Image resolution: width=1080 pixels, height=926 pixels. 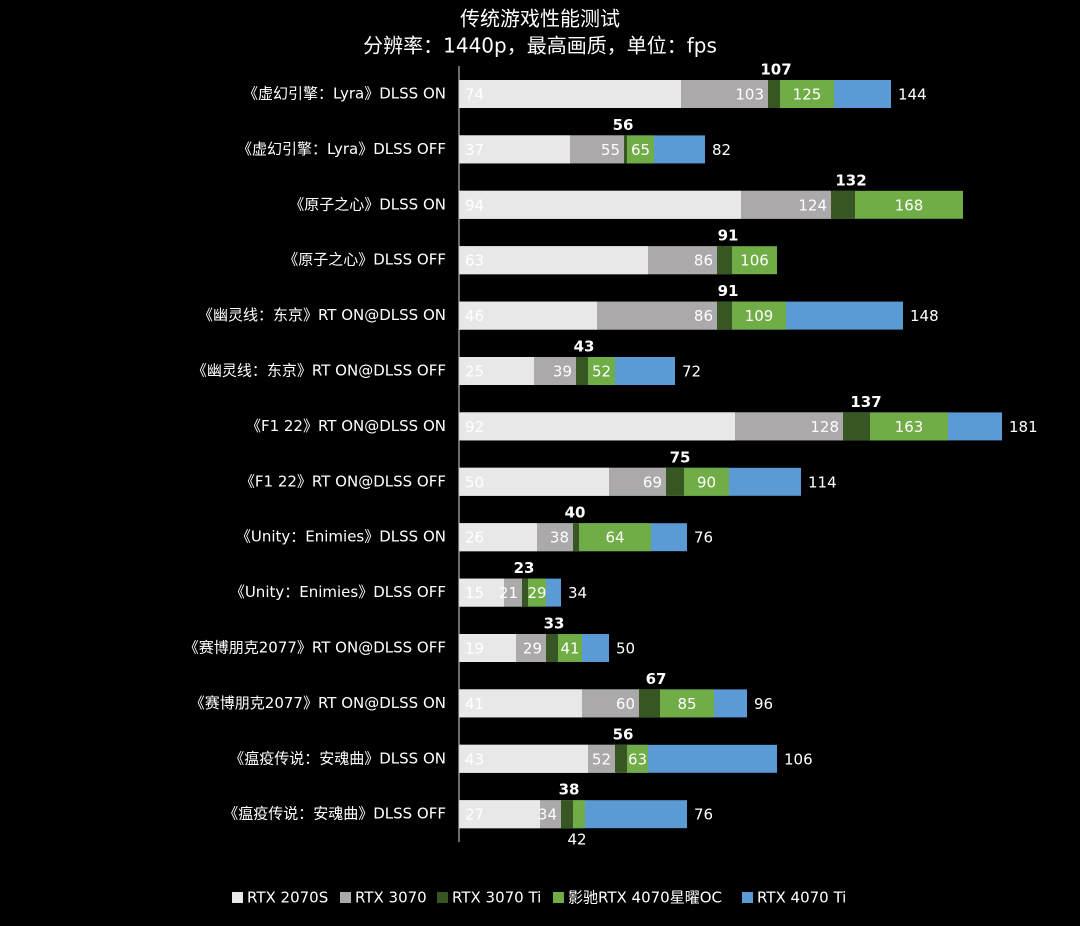 What do you see at coordinates (287, 898) in the screenshot?
I see `legend-label: RTX 2070S` at bounding box center [287, 898].